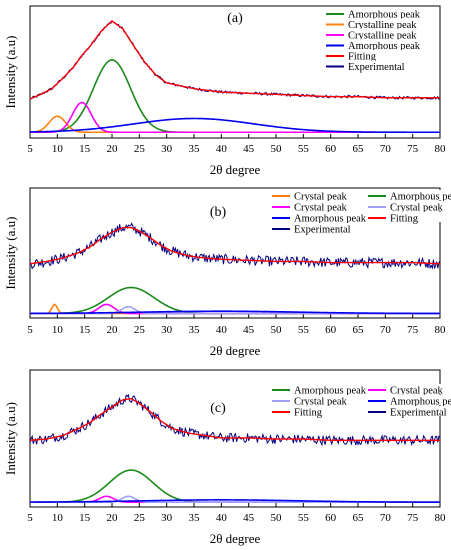  I want to click on panel-label: (b), so click(218, 212).